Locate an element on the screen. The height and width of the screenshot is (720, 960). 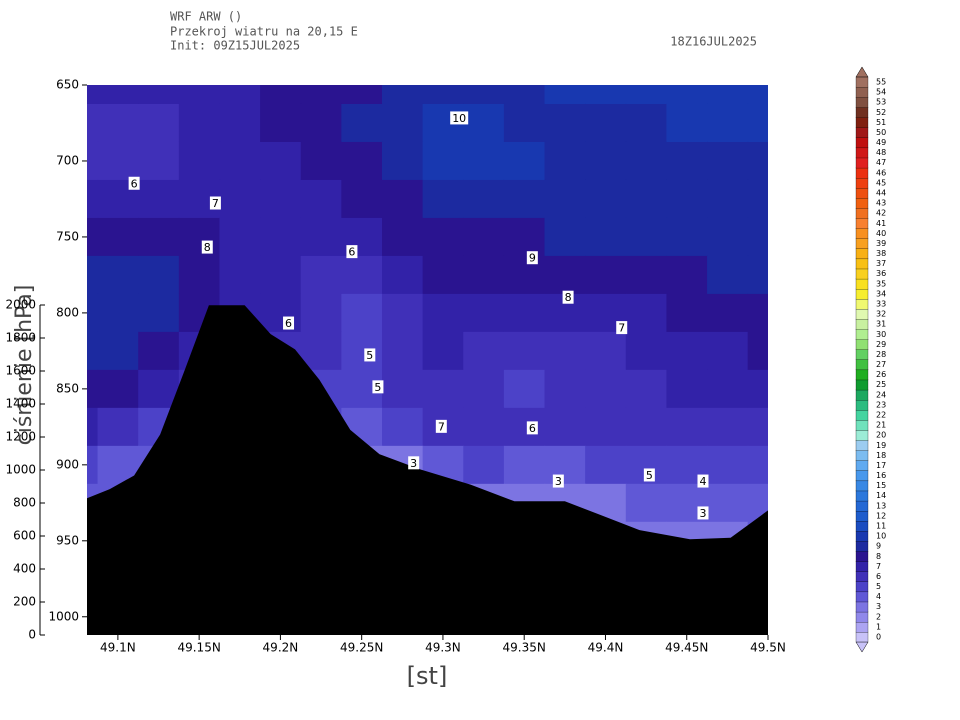
x-tick-label: 49.2N is located at coordinates (281, 648).